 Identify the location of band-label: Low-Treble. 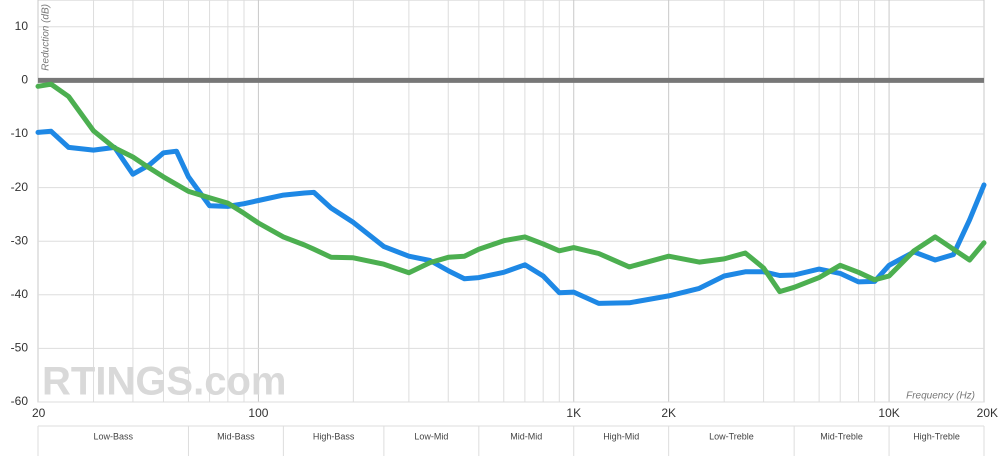
(731, 436).